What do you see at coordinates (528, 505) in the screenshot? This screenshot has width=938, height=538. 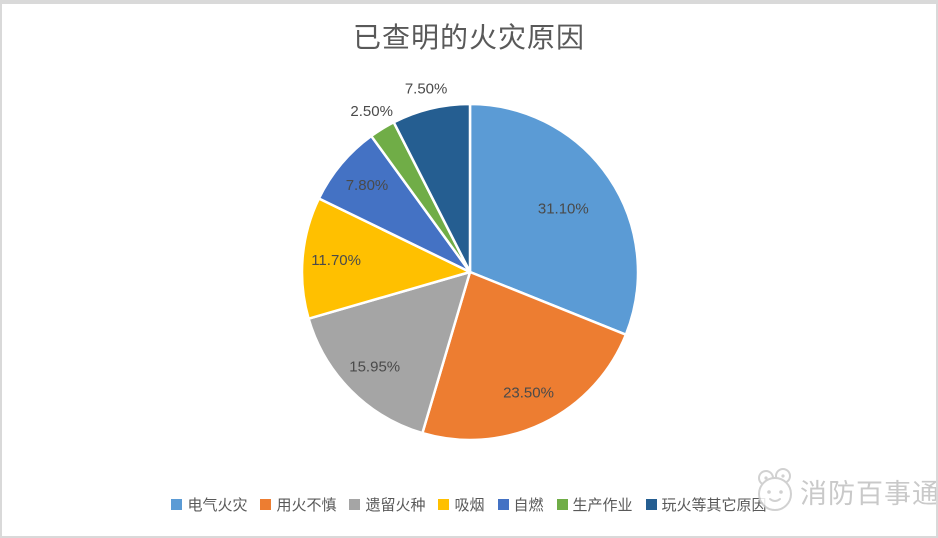 I see `legend-label: 自燃` at bounding box center [528, 505].